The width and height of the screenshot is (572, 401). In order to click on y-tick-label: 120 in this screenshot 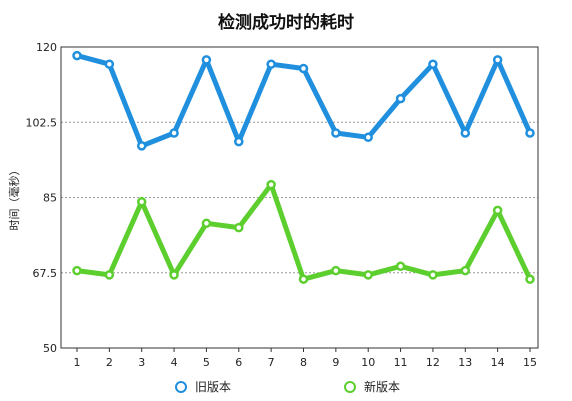, I will do `click(46, 47)`.